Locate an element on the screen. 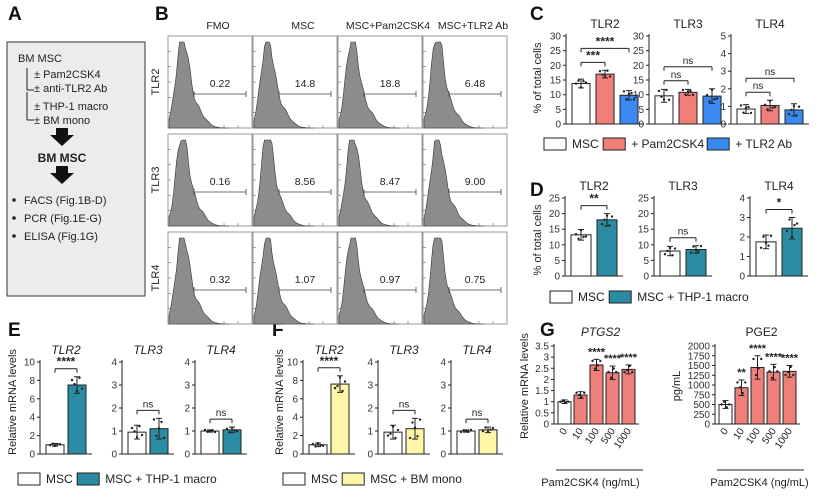  facs-column-header: MSC+Pam2CSK4 is located at coordinates (388, 26).